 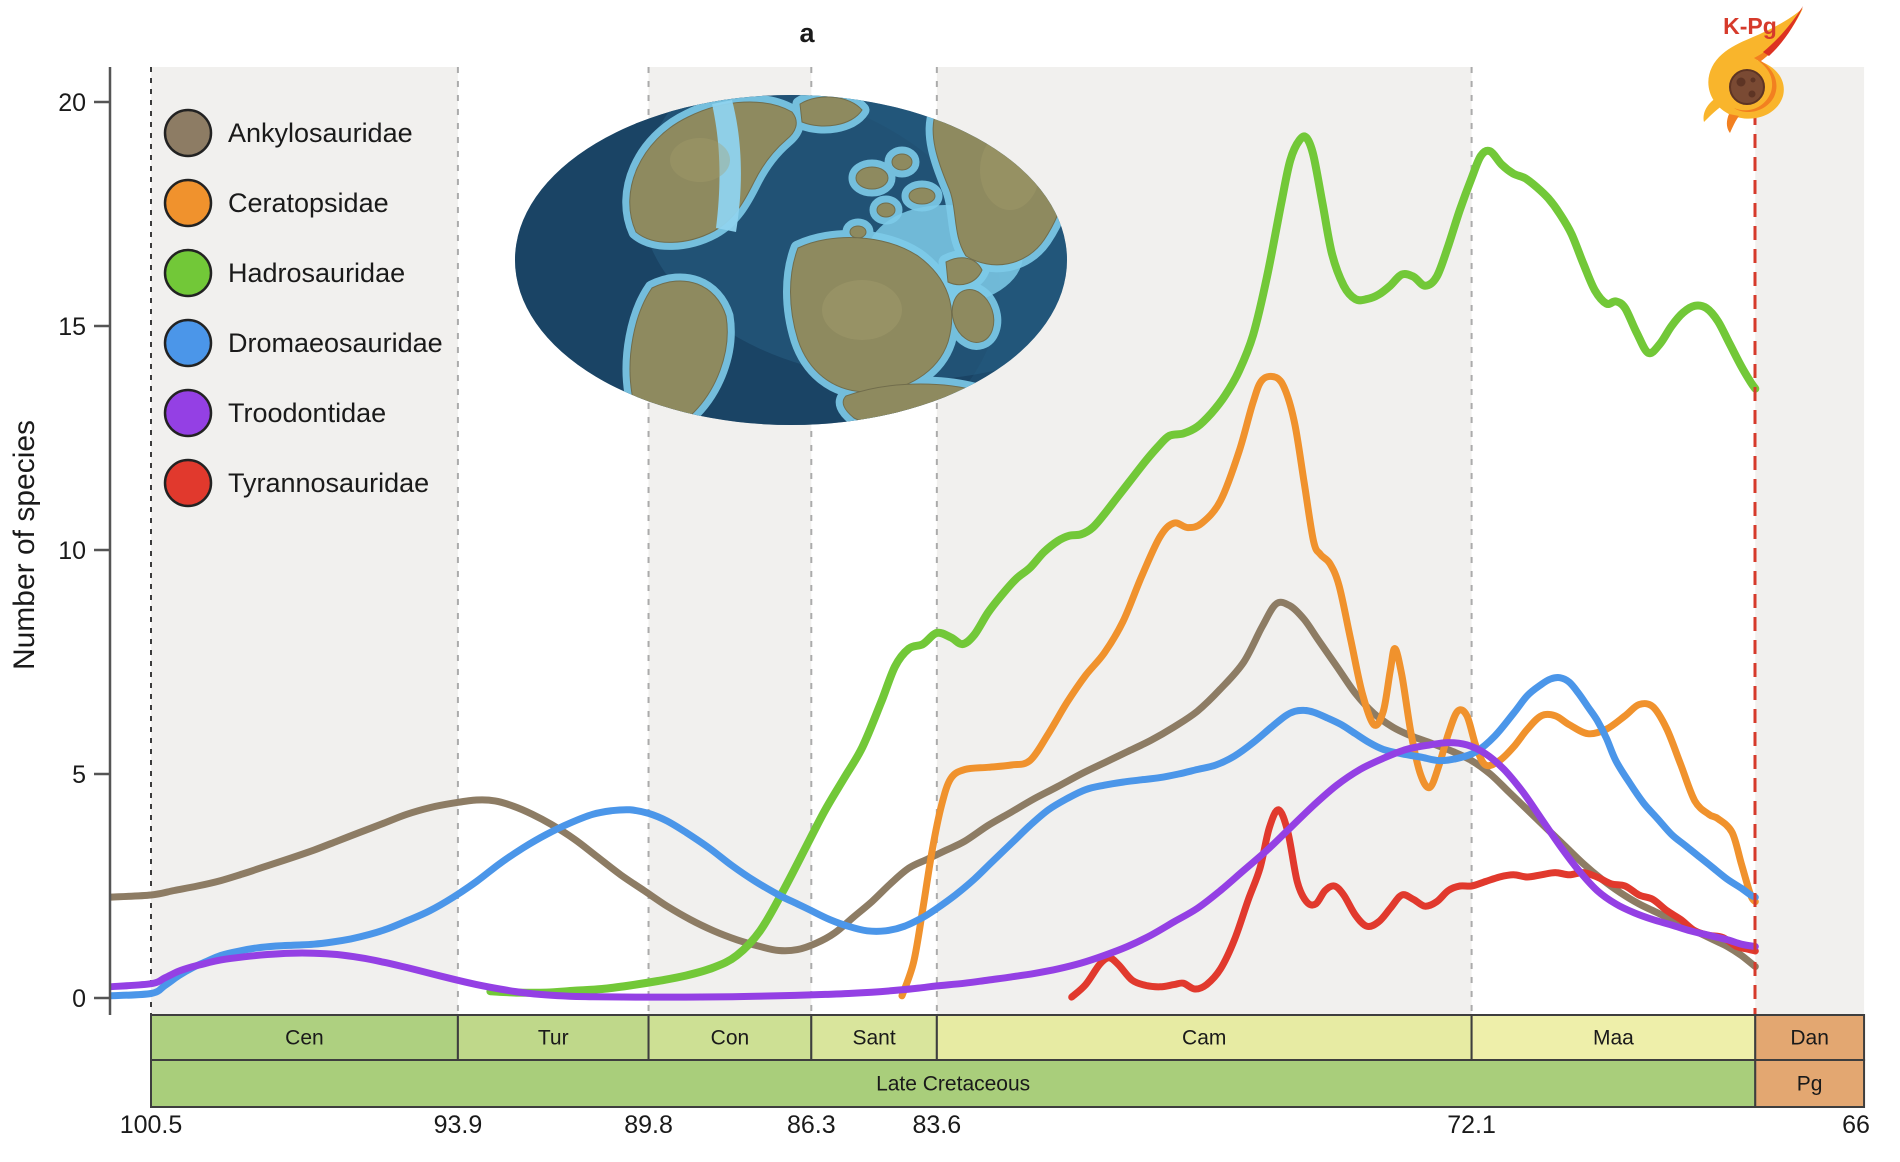 I want to click on stage-label: Cen, so click(x=304, y=1038).